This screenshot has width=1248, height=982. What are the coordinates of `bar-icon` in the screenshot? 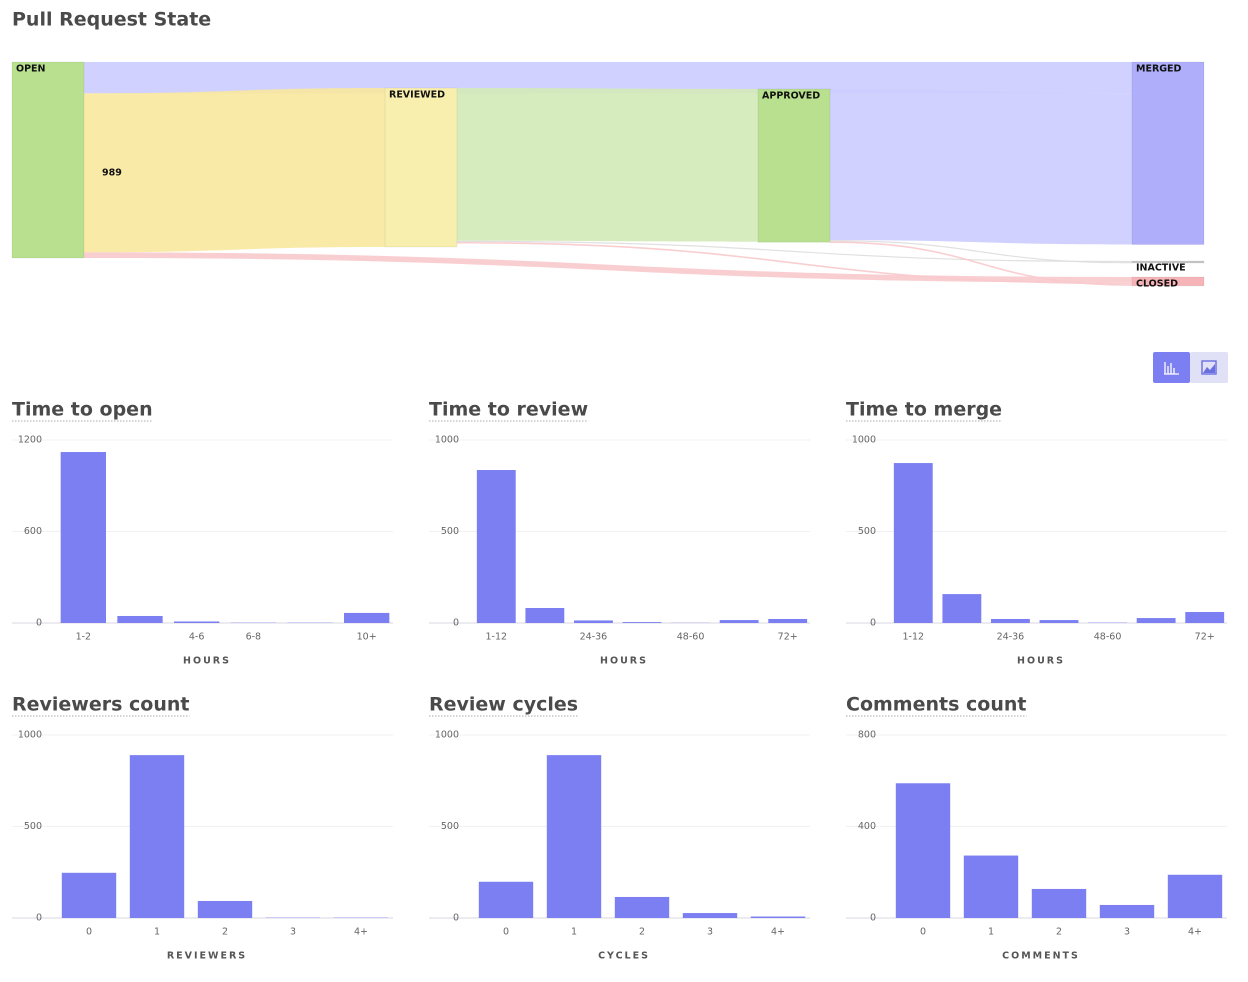 It's located at (1171, 368).